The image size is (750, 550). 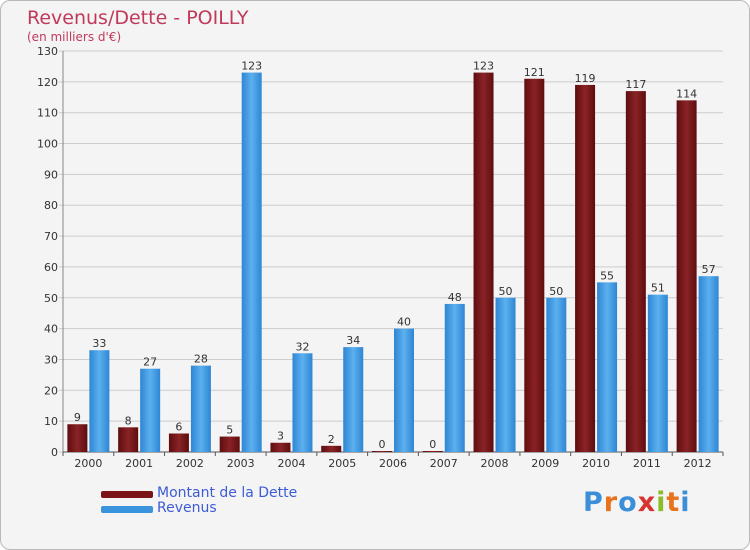 What do you see at coordinates (393, 463) in the screenshot?
I see `x-tick-label: 2006` at bounding box center [393, 463].